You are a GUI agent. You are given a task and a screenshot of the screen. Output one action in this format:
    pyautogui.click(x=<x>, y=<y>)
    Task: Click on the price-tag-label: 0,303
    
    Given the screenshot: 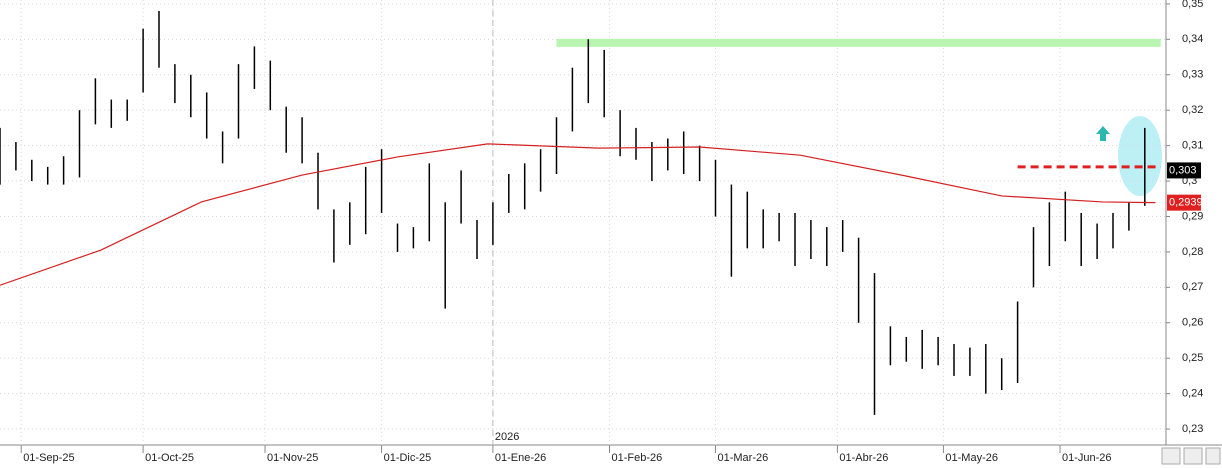 What is the action you would take?
    pyautogui.click(x=1183, y=170)
    